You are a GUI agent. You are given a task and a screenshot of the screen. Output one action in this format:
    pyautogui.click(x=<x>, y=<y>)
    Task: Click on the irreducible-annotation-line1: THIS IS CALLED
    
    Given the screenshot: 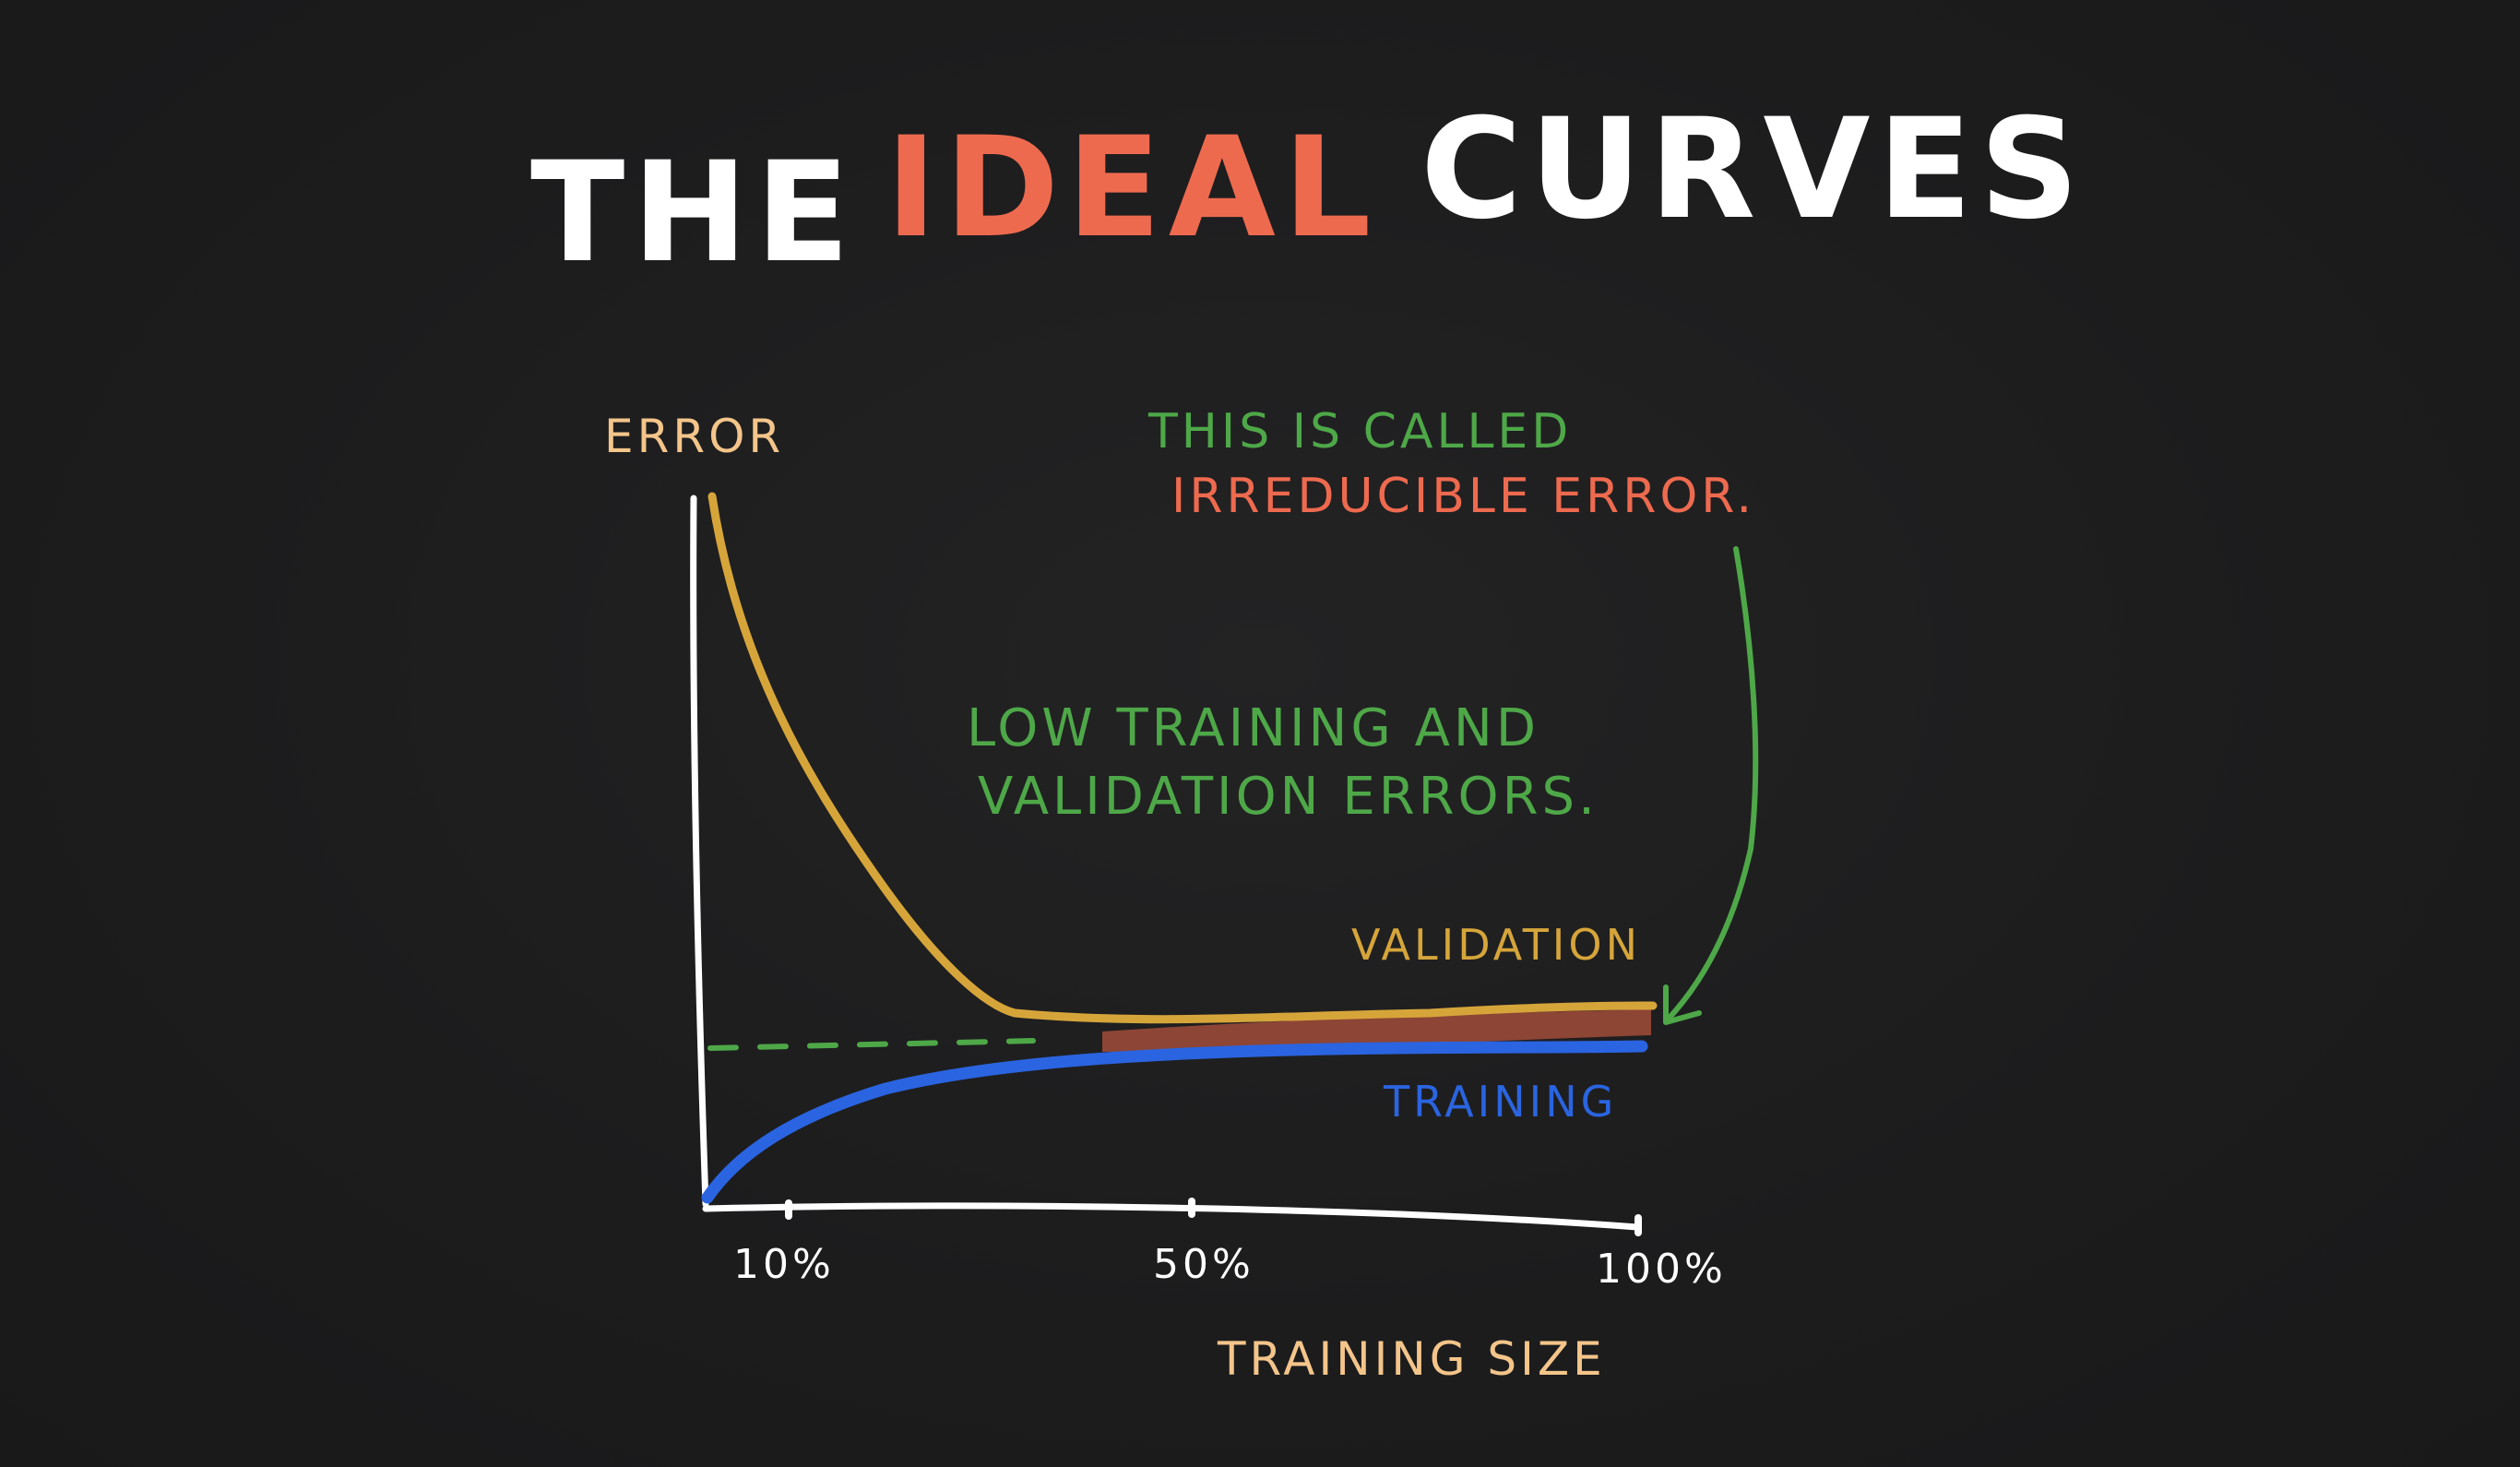 What is the action you would take?
    pyautogui.click(x=1359, y=432)
    